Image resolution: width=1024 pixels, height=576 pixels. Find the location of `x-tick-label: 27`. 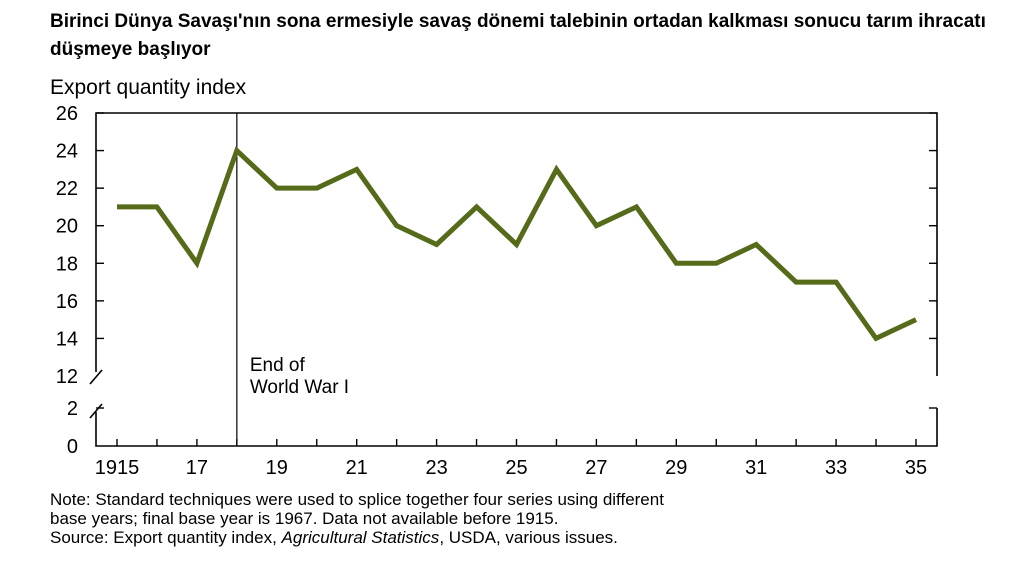

x-tick-label: 27 is located at coordinates (596, 468).